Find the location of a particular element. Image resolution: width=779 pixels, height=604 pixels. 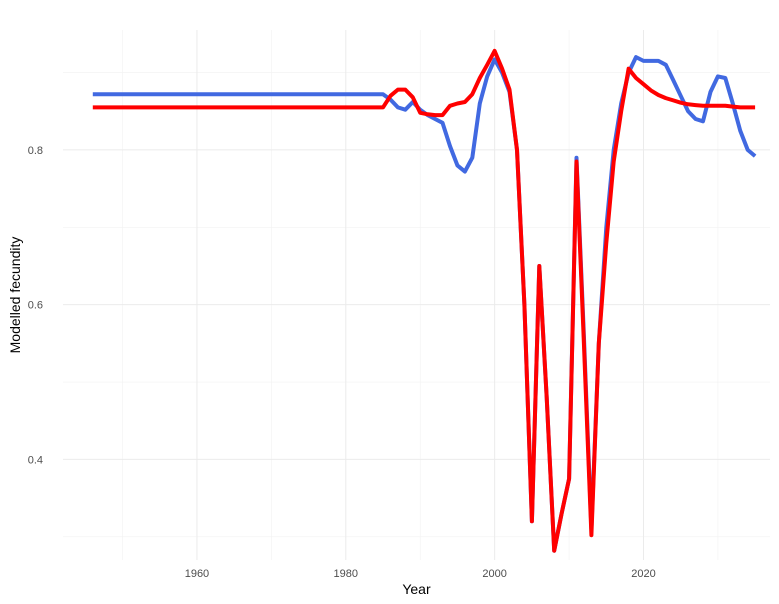

y-tick-label: 0.4 is located at coordinates (35, 460).